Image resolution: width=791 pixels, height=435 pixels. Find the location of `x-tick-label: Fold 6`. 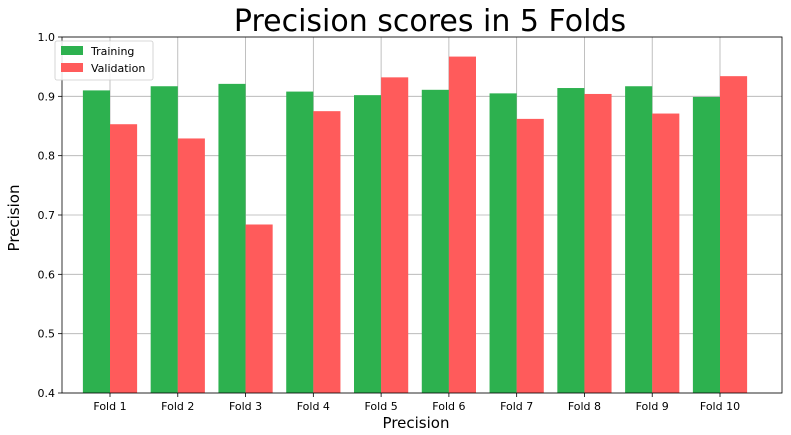

x-tick-label: Fold 6 is located at coordinates (448, 406).